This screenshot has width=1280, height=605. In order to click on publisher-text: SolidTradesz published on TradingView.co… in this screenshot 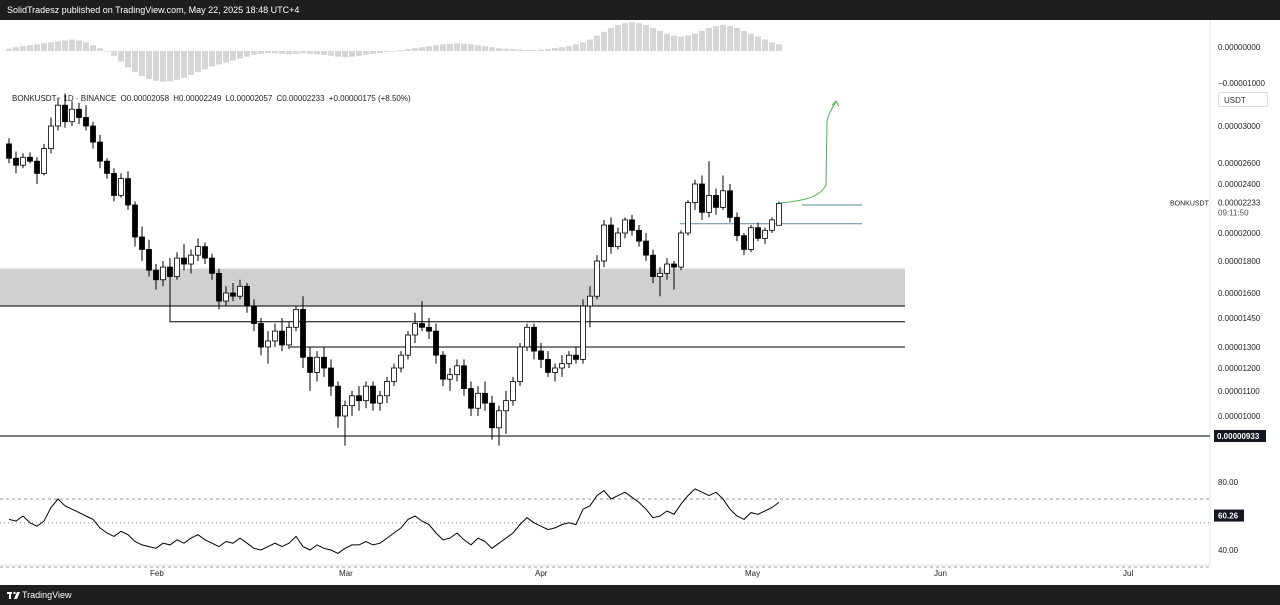, I will do `click(153, 10)`.